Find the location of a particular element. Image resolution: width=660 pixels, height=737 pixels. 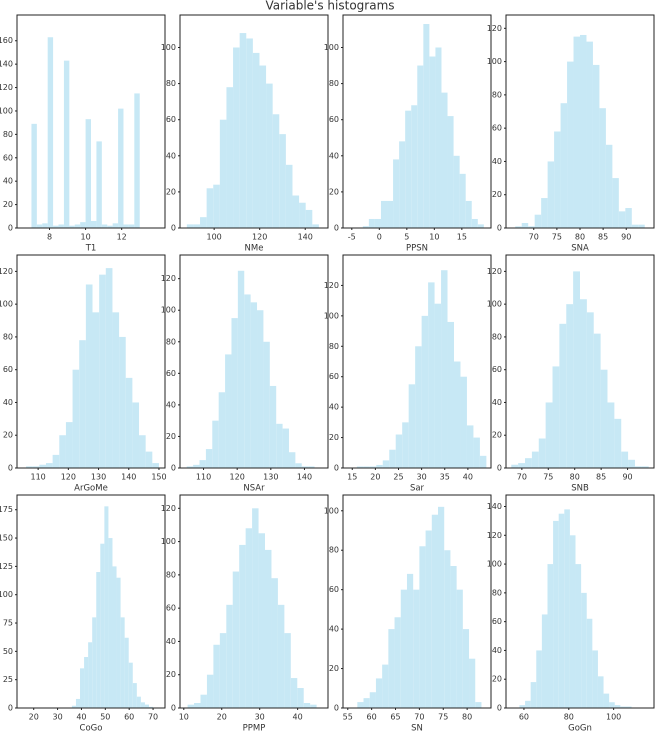

y-tick-label: 175 is located at coordinates (6, 509).